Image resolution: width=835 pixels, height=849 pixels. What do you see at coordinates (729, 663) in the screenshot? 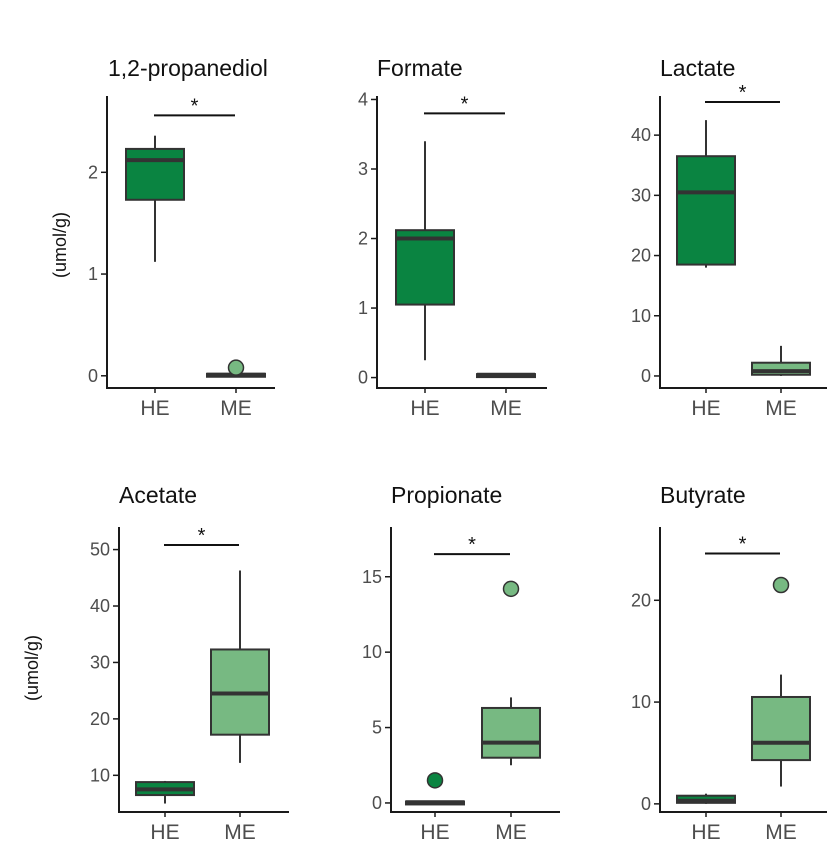
I see `panel-5: Butyrate 0 10 20 HE ME *` at bounding box center [729, 663].